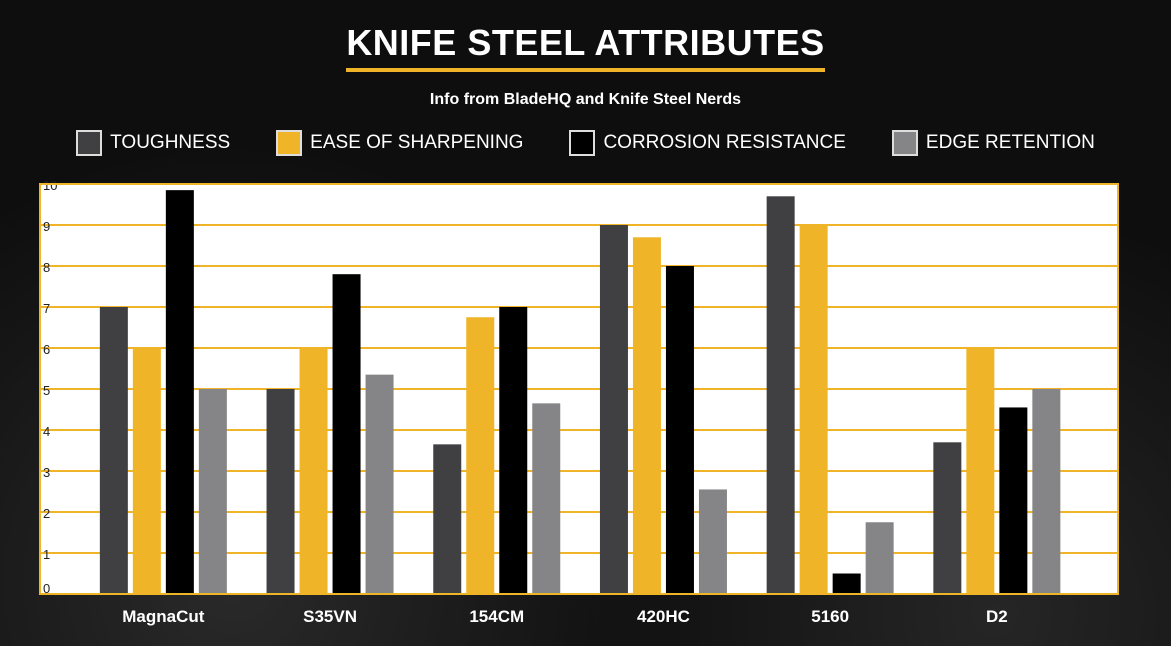 The width and height of the screenshot is (1171, 646). What do you see at coordinates (170, 142) in the screenshot?
I see `legend-label: TOUGHNESS` at bounding box center [170, 142].